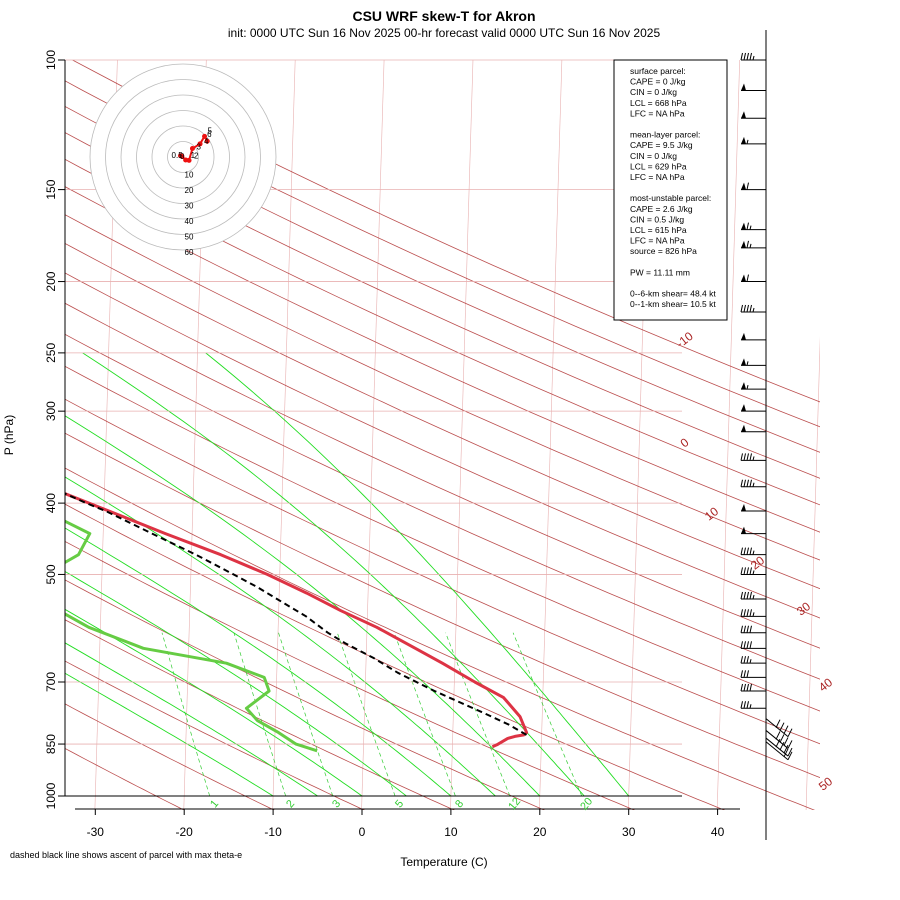 The height and width of the screenshot is (900, 900). Describe the element at coordinates (399, 804) in the screenshot. I see `mixing-ratio-label: 5` at that location.